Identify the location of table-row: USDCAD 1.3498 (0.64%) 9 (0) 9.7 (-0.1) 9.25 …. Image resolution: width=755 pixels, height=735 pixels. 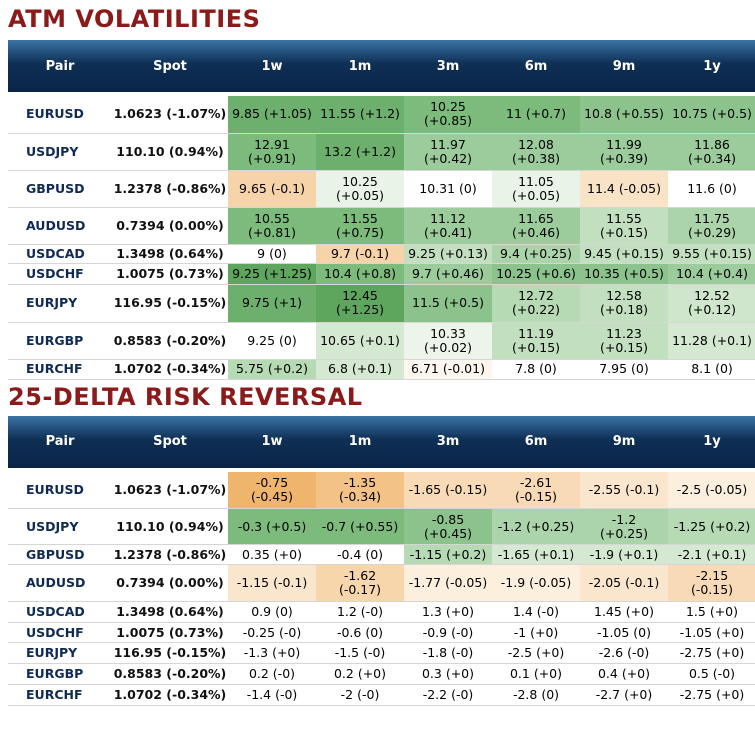
(381, 254).